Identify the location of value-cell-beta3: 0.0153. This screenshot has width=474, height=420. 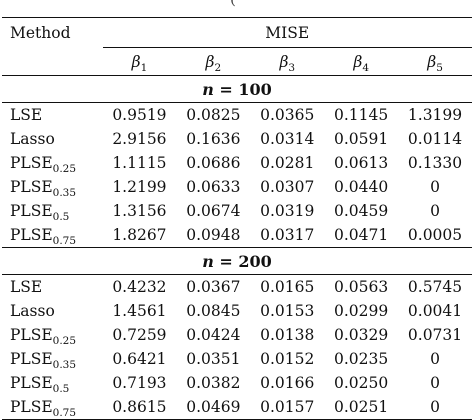
(287, 311).